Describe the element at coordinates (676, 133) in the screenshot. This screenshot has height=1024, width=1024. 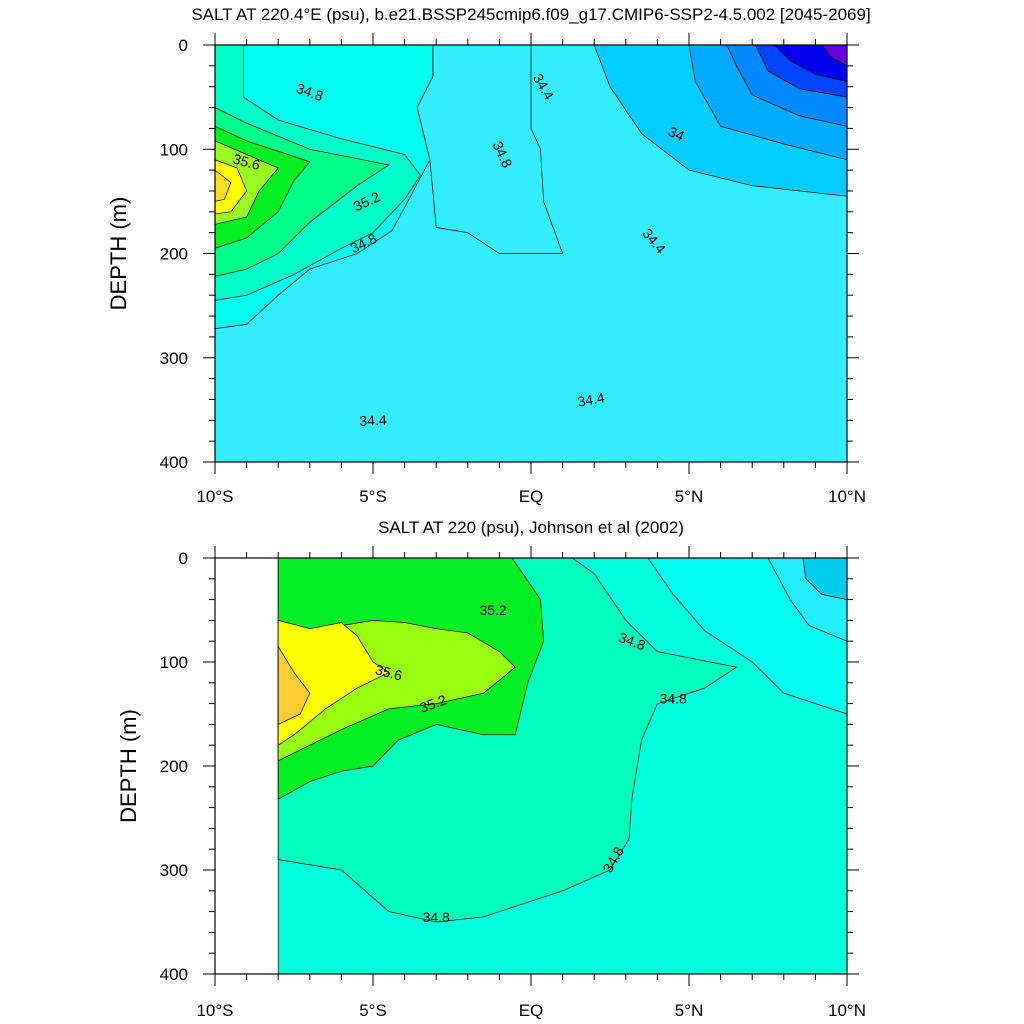
I see `contour-label: 34` at that location.